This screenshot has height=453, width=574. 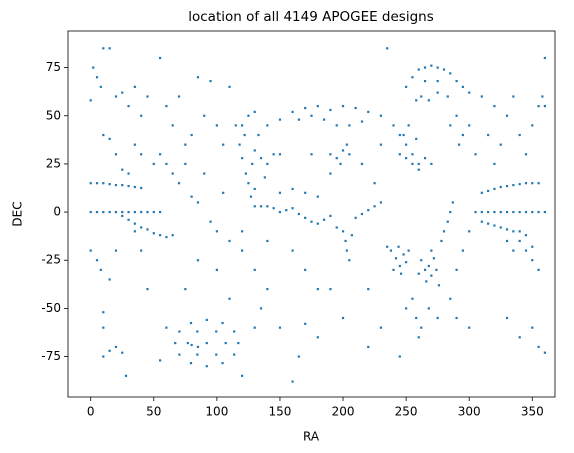 What do you see at coordinates (216, 412) in the screenshot?
I see `x-tick-label: 100` at bounding box center [216, 412].